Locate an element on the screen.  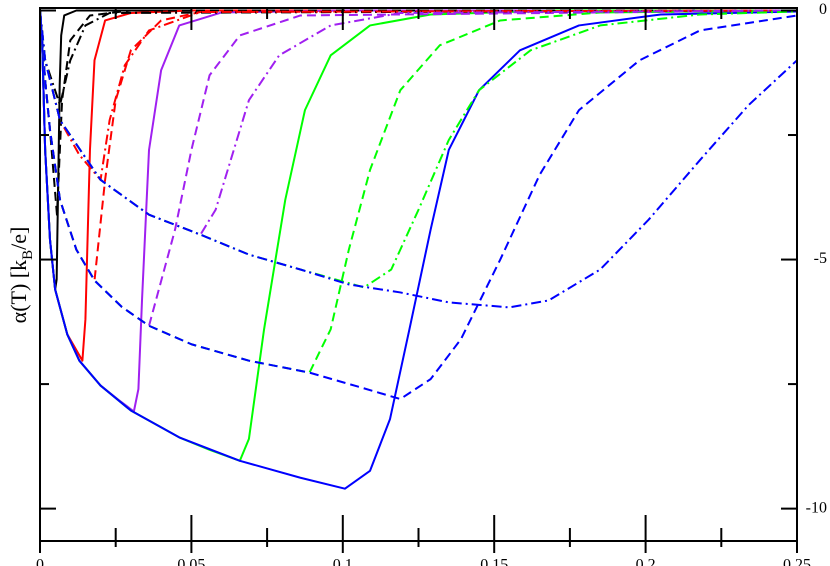
y-tick-label: 0 is located at coordinates (823, 9).